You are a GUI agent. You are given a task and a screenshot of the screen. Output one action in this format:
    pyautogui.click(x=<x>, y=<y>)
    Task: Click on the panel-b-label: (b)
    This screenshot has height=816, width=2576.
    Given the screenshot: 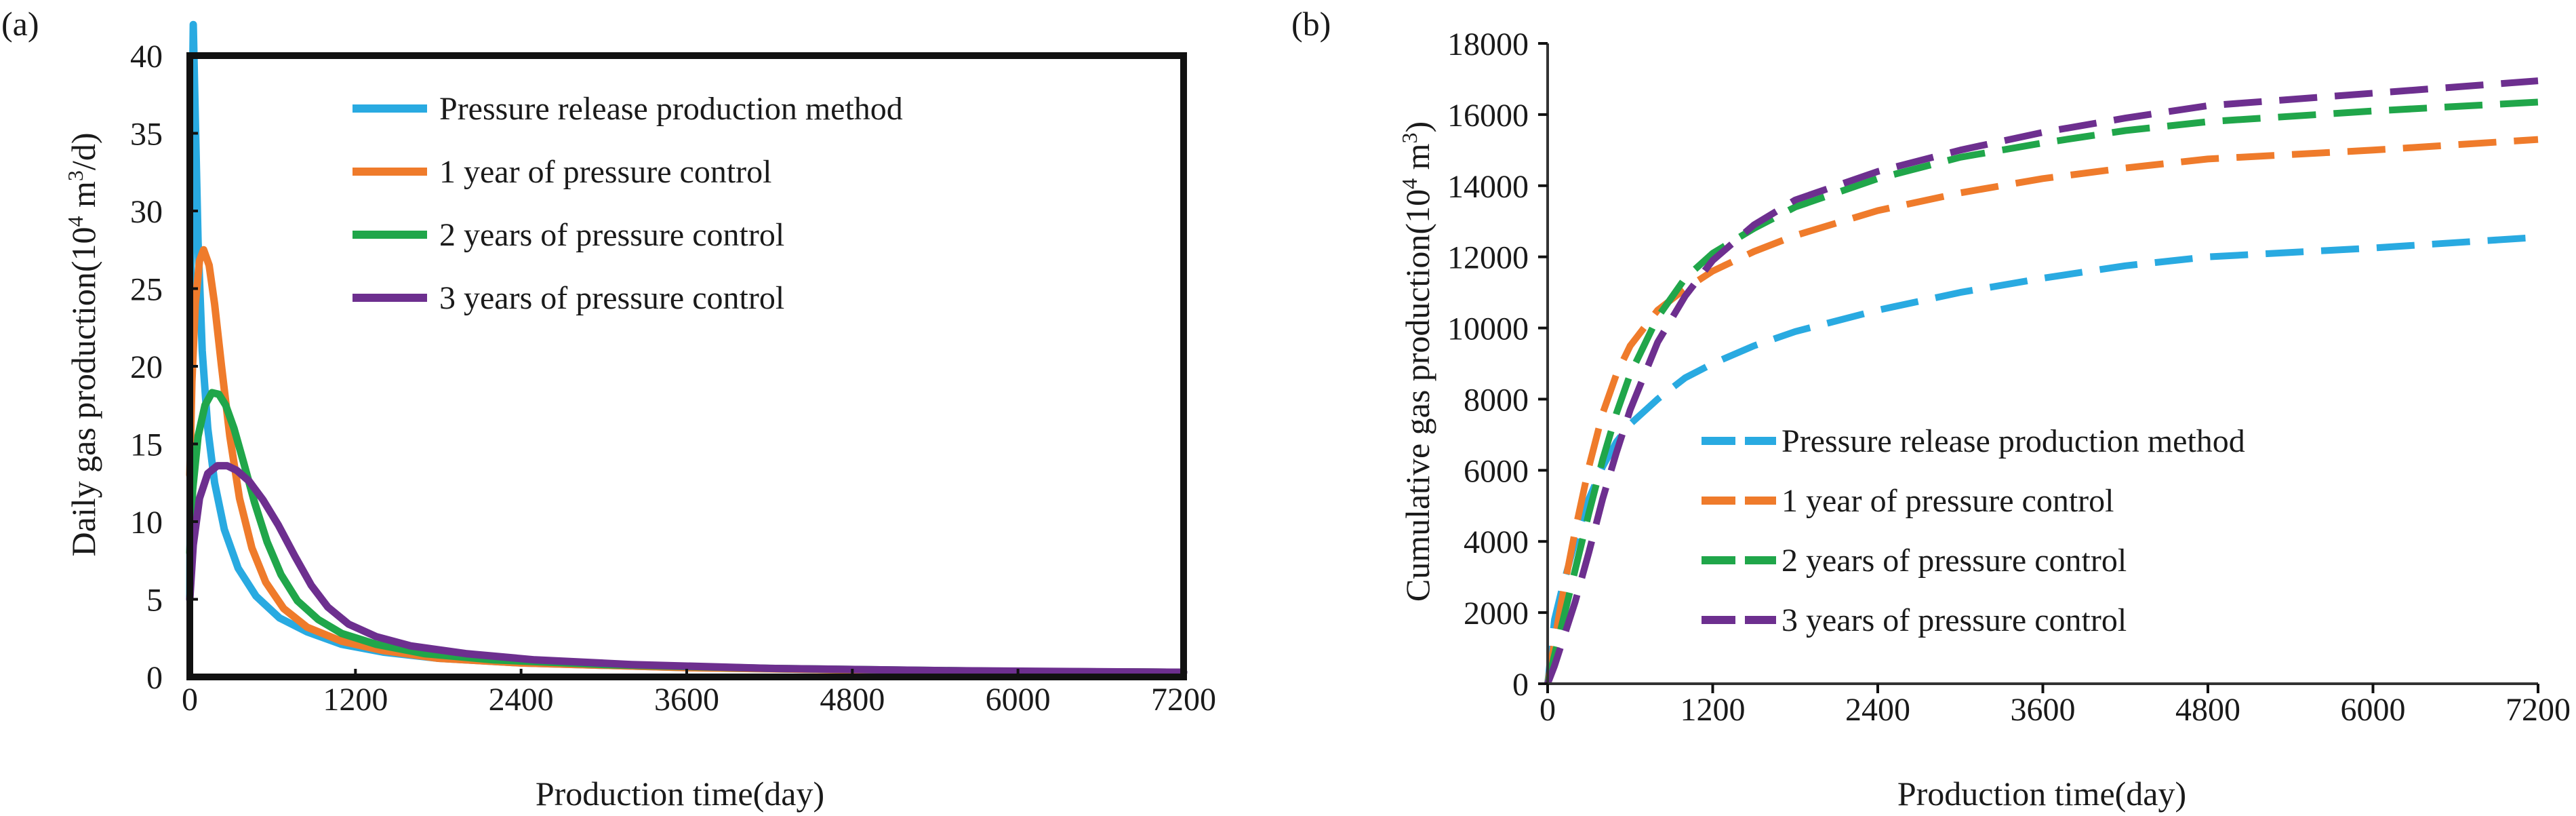 What is the action you would take?
    pyautogui.click(x=1311, y=24)
    